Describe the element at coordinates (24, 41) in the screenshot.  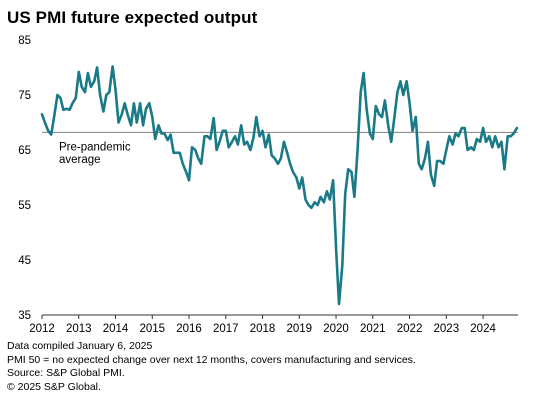
I see `y-tick-label: 85` at that location.